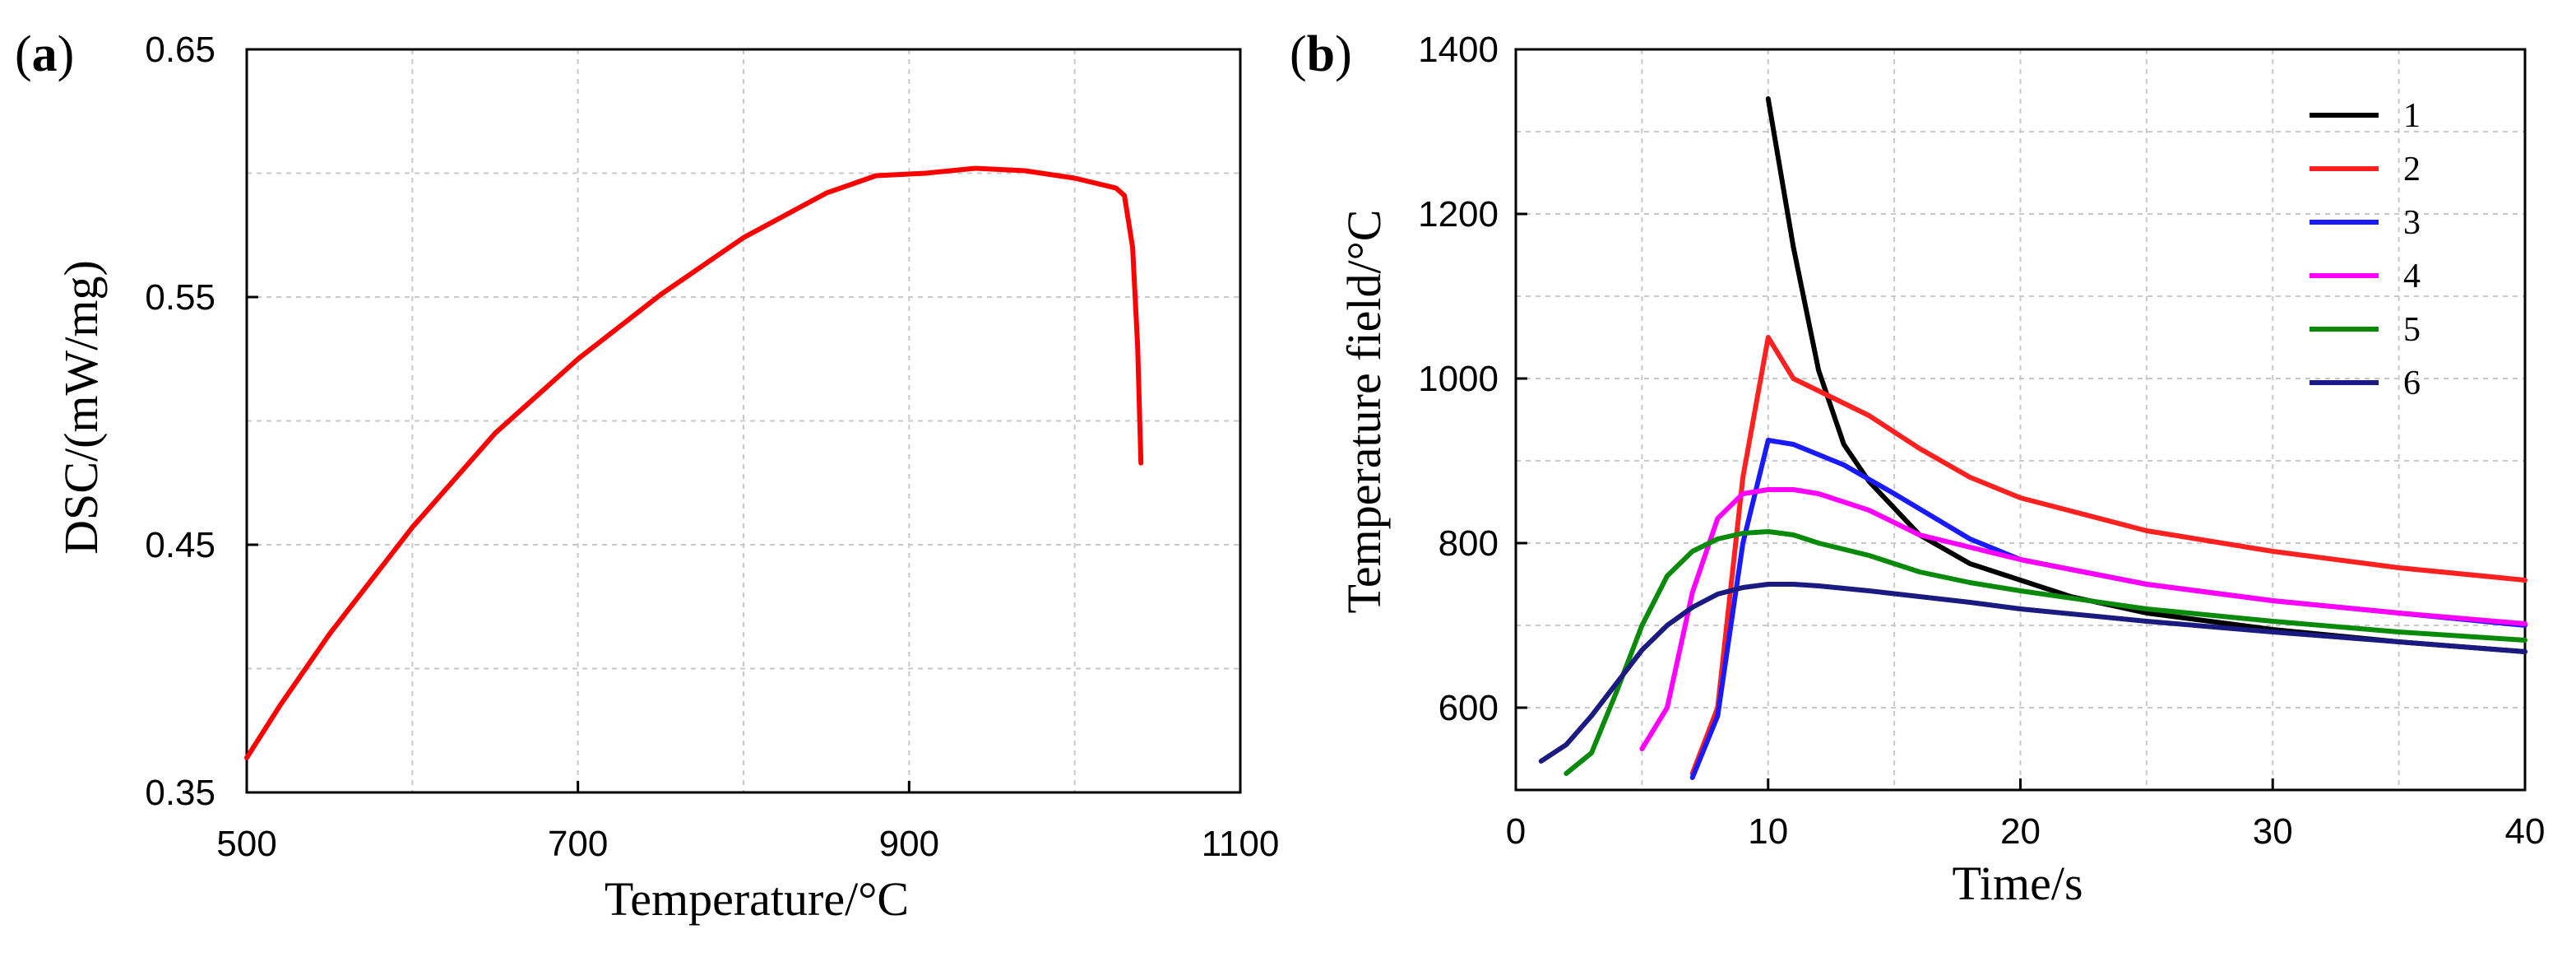 This screenshot has width=2576, height=957. Describe the element at coordinates (45, 54) in the screenshot. I see `panel-a-label: (a)` at that location.